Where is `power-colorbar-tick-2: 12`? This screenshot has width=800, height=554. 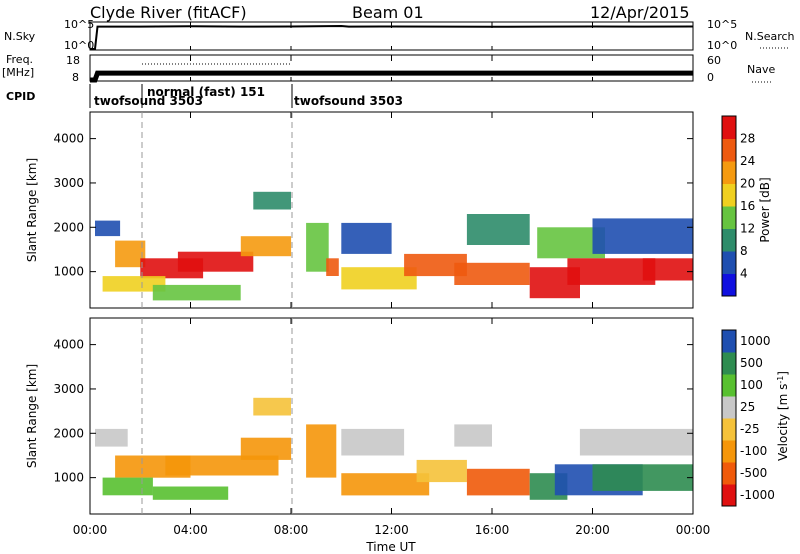
power-colorbar-tick-2: 12 is located at coordinates (747, 229).